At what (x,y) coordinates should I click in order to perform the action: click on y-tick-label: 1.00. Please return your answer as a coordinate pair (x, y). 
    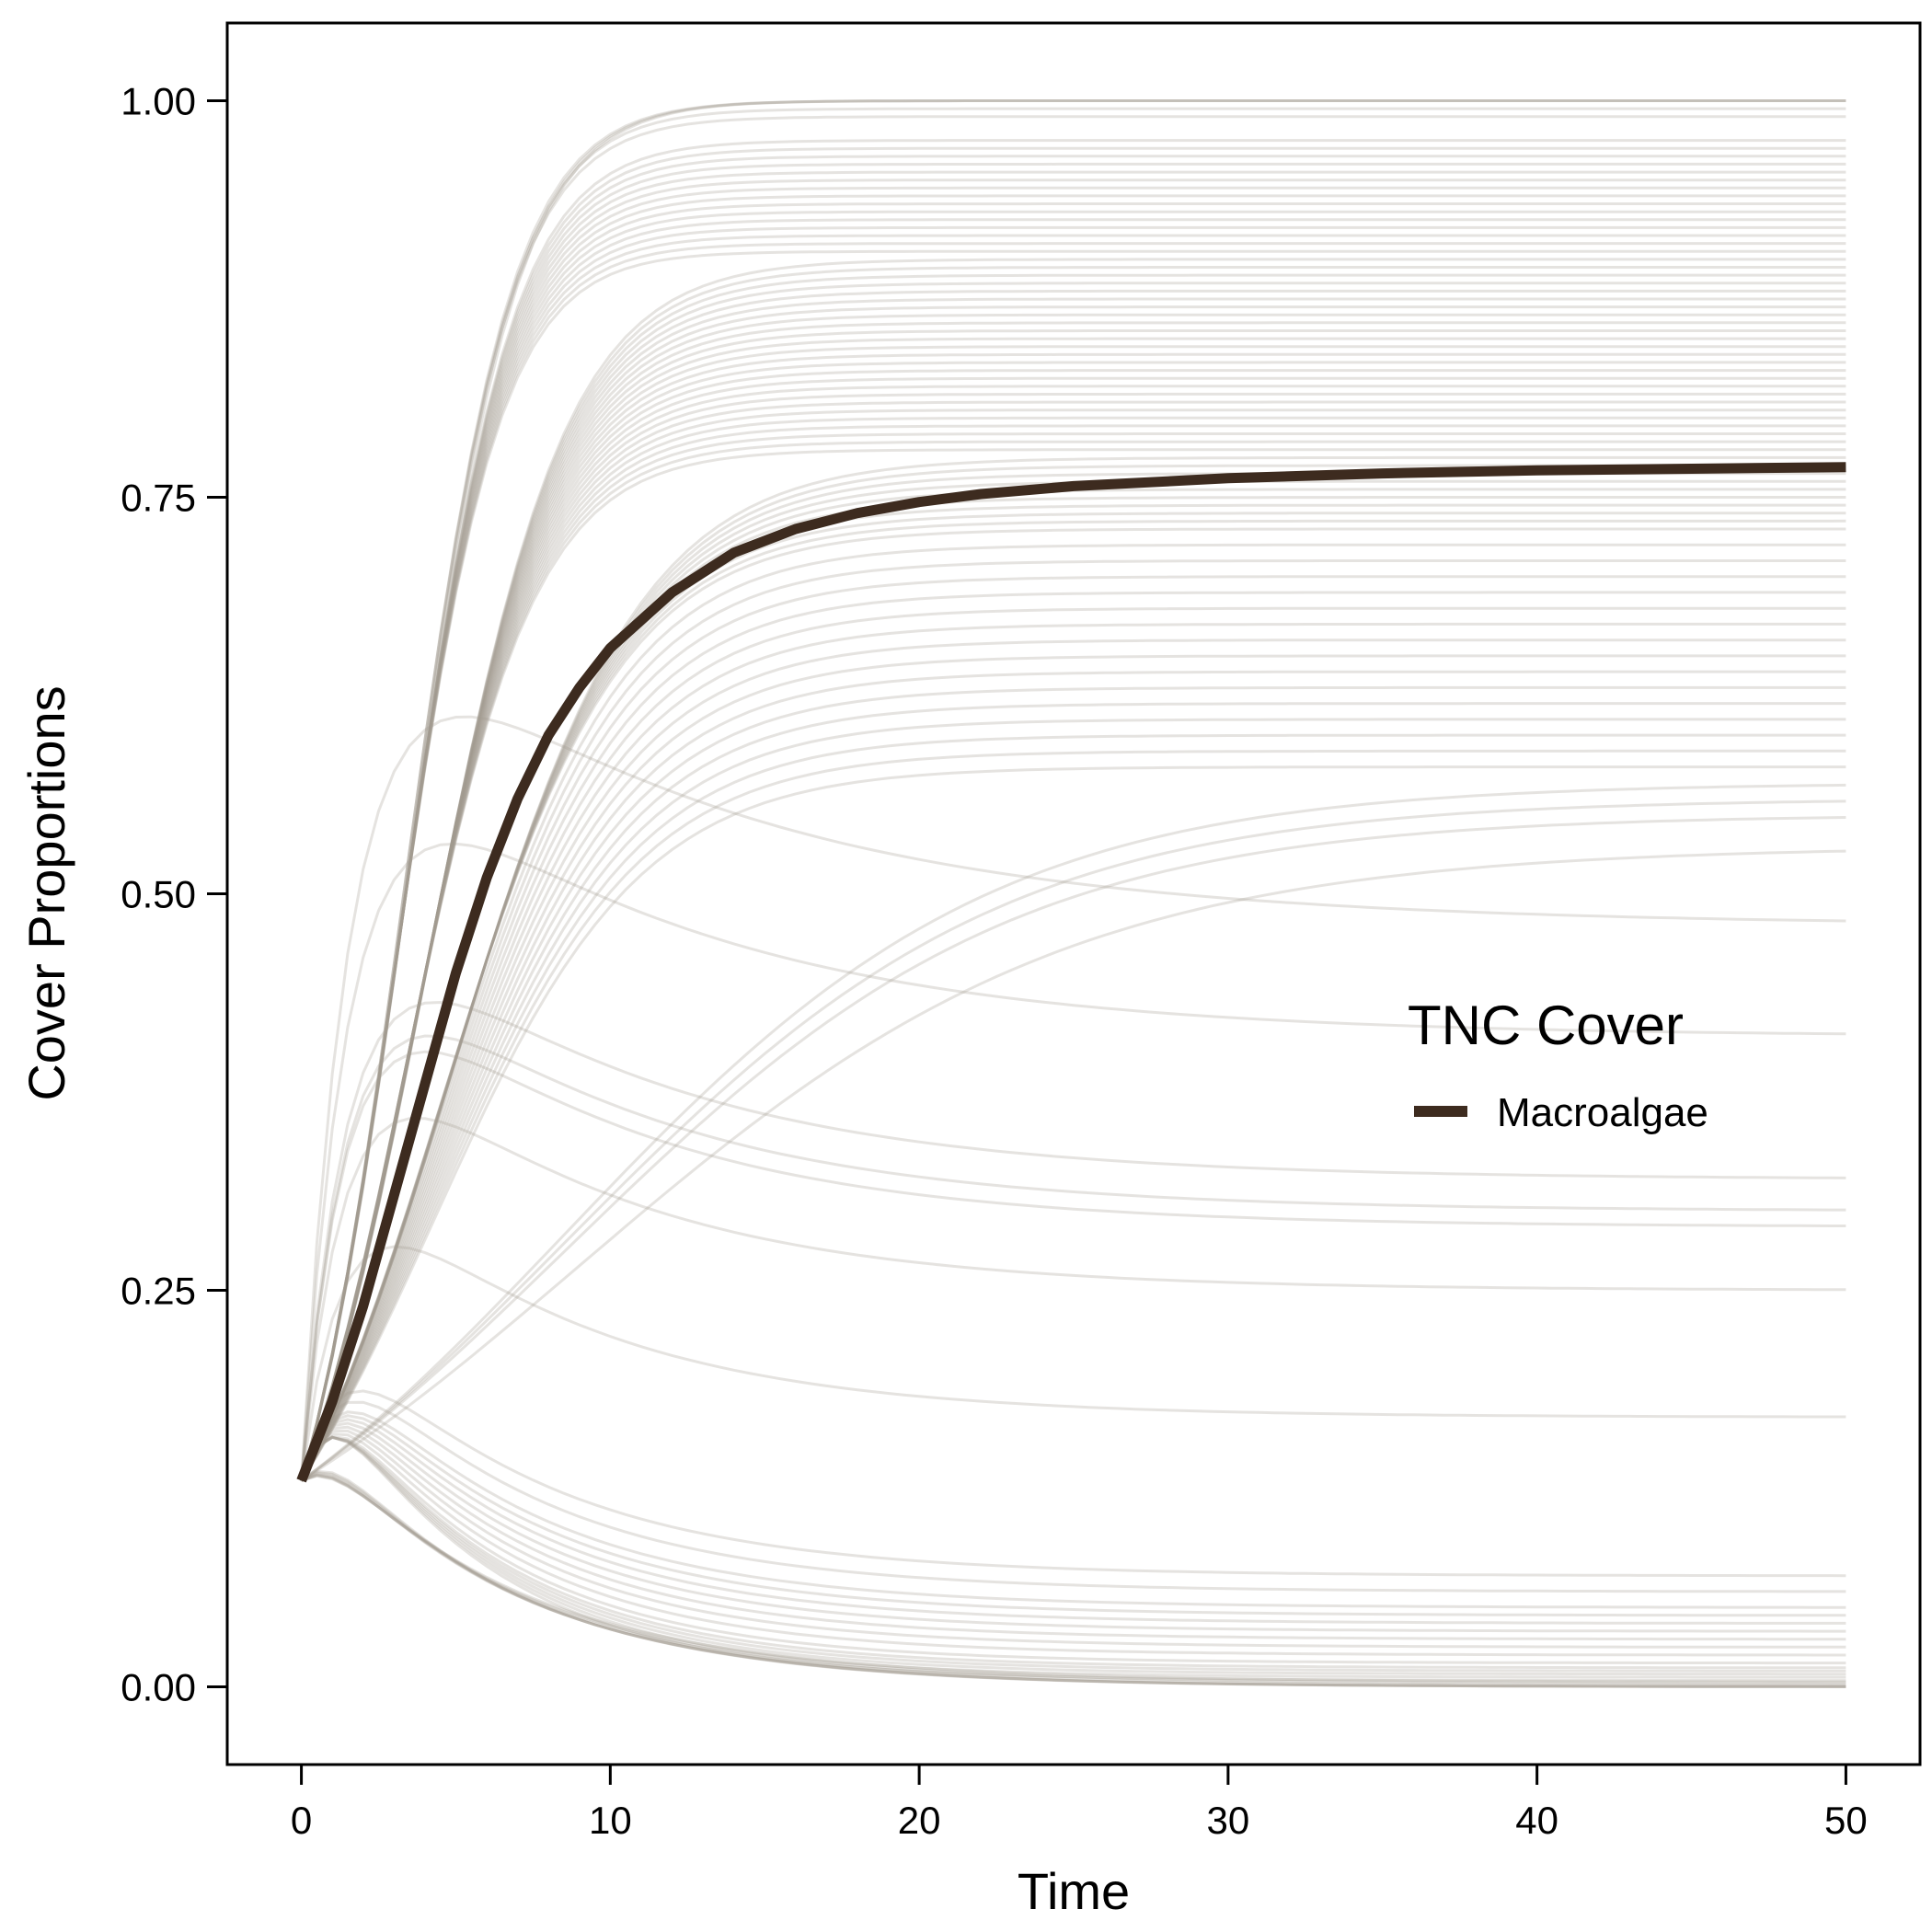
    Looking at the image, I should click on (158, 100).